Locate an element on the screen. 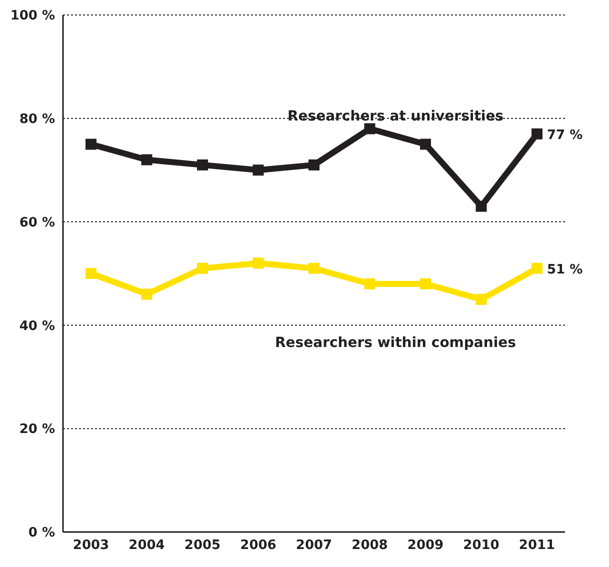 Image resolution: width=609 pixels, height=567 pixels. text: Researchers within companies is located at coordinates (395, 342).